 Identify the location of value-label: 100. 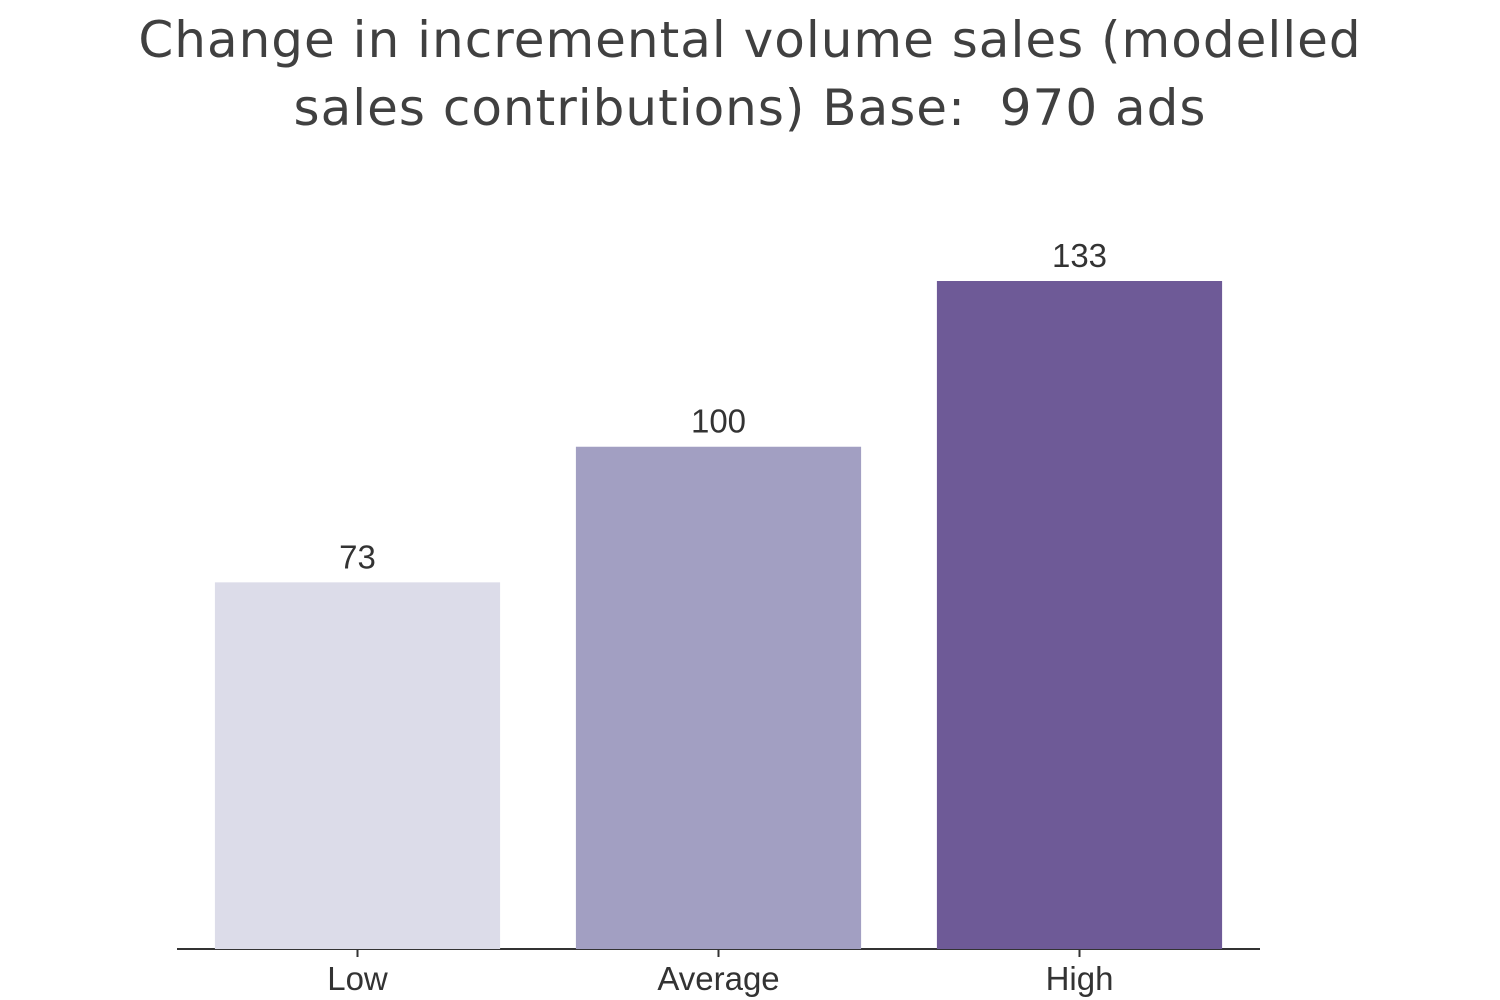
(718, 421).